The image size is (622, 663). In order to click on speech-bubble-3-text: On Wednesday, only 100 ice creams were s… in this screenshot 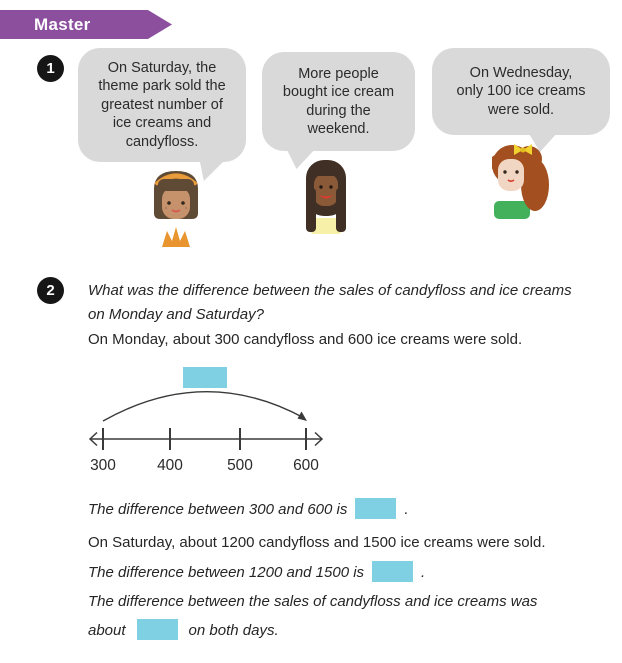, I will do `click(521, 91)`.